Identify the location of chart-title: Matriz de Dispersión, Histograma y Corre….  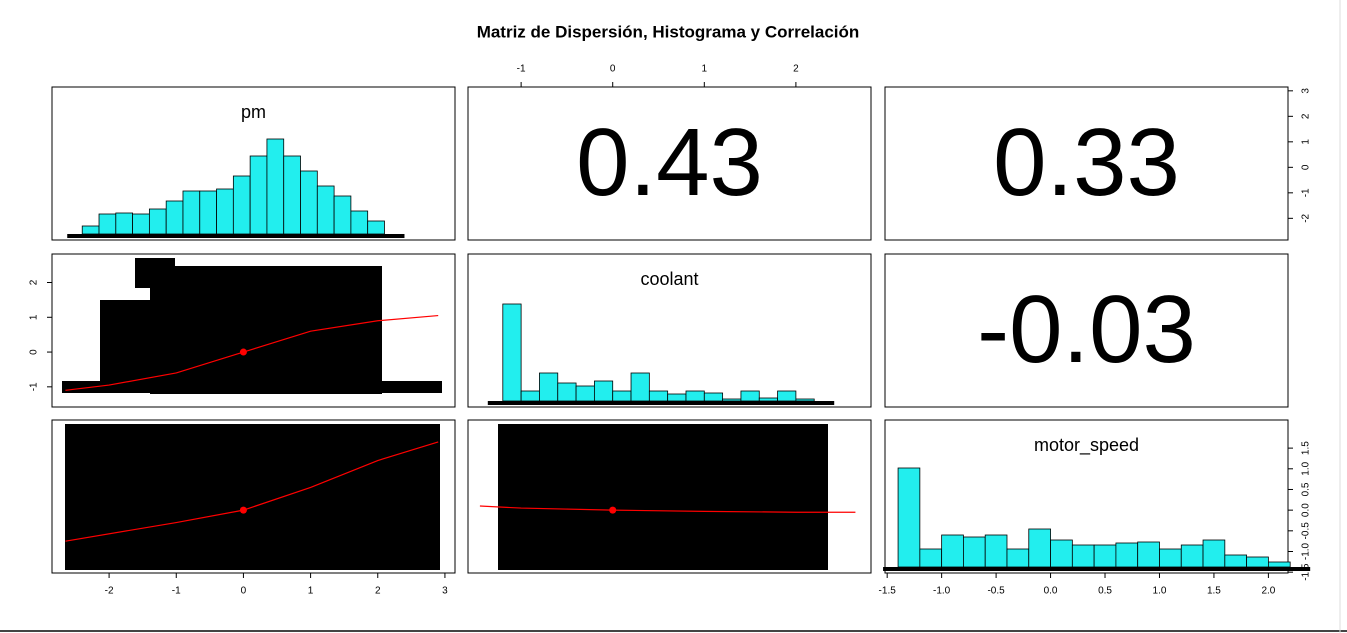
(668, 31).